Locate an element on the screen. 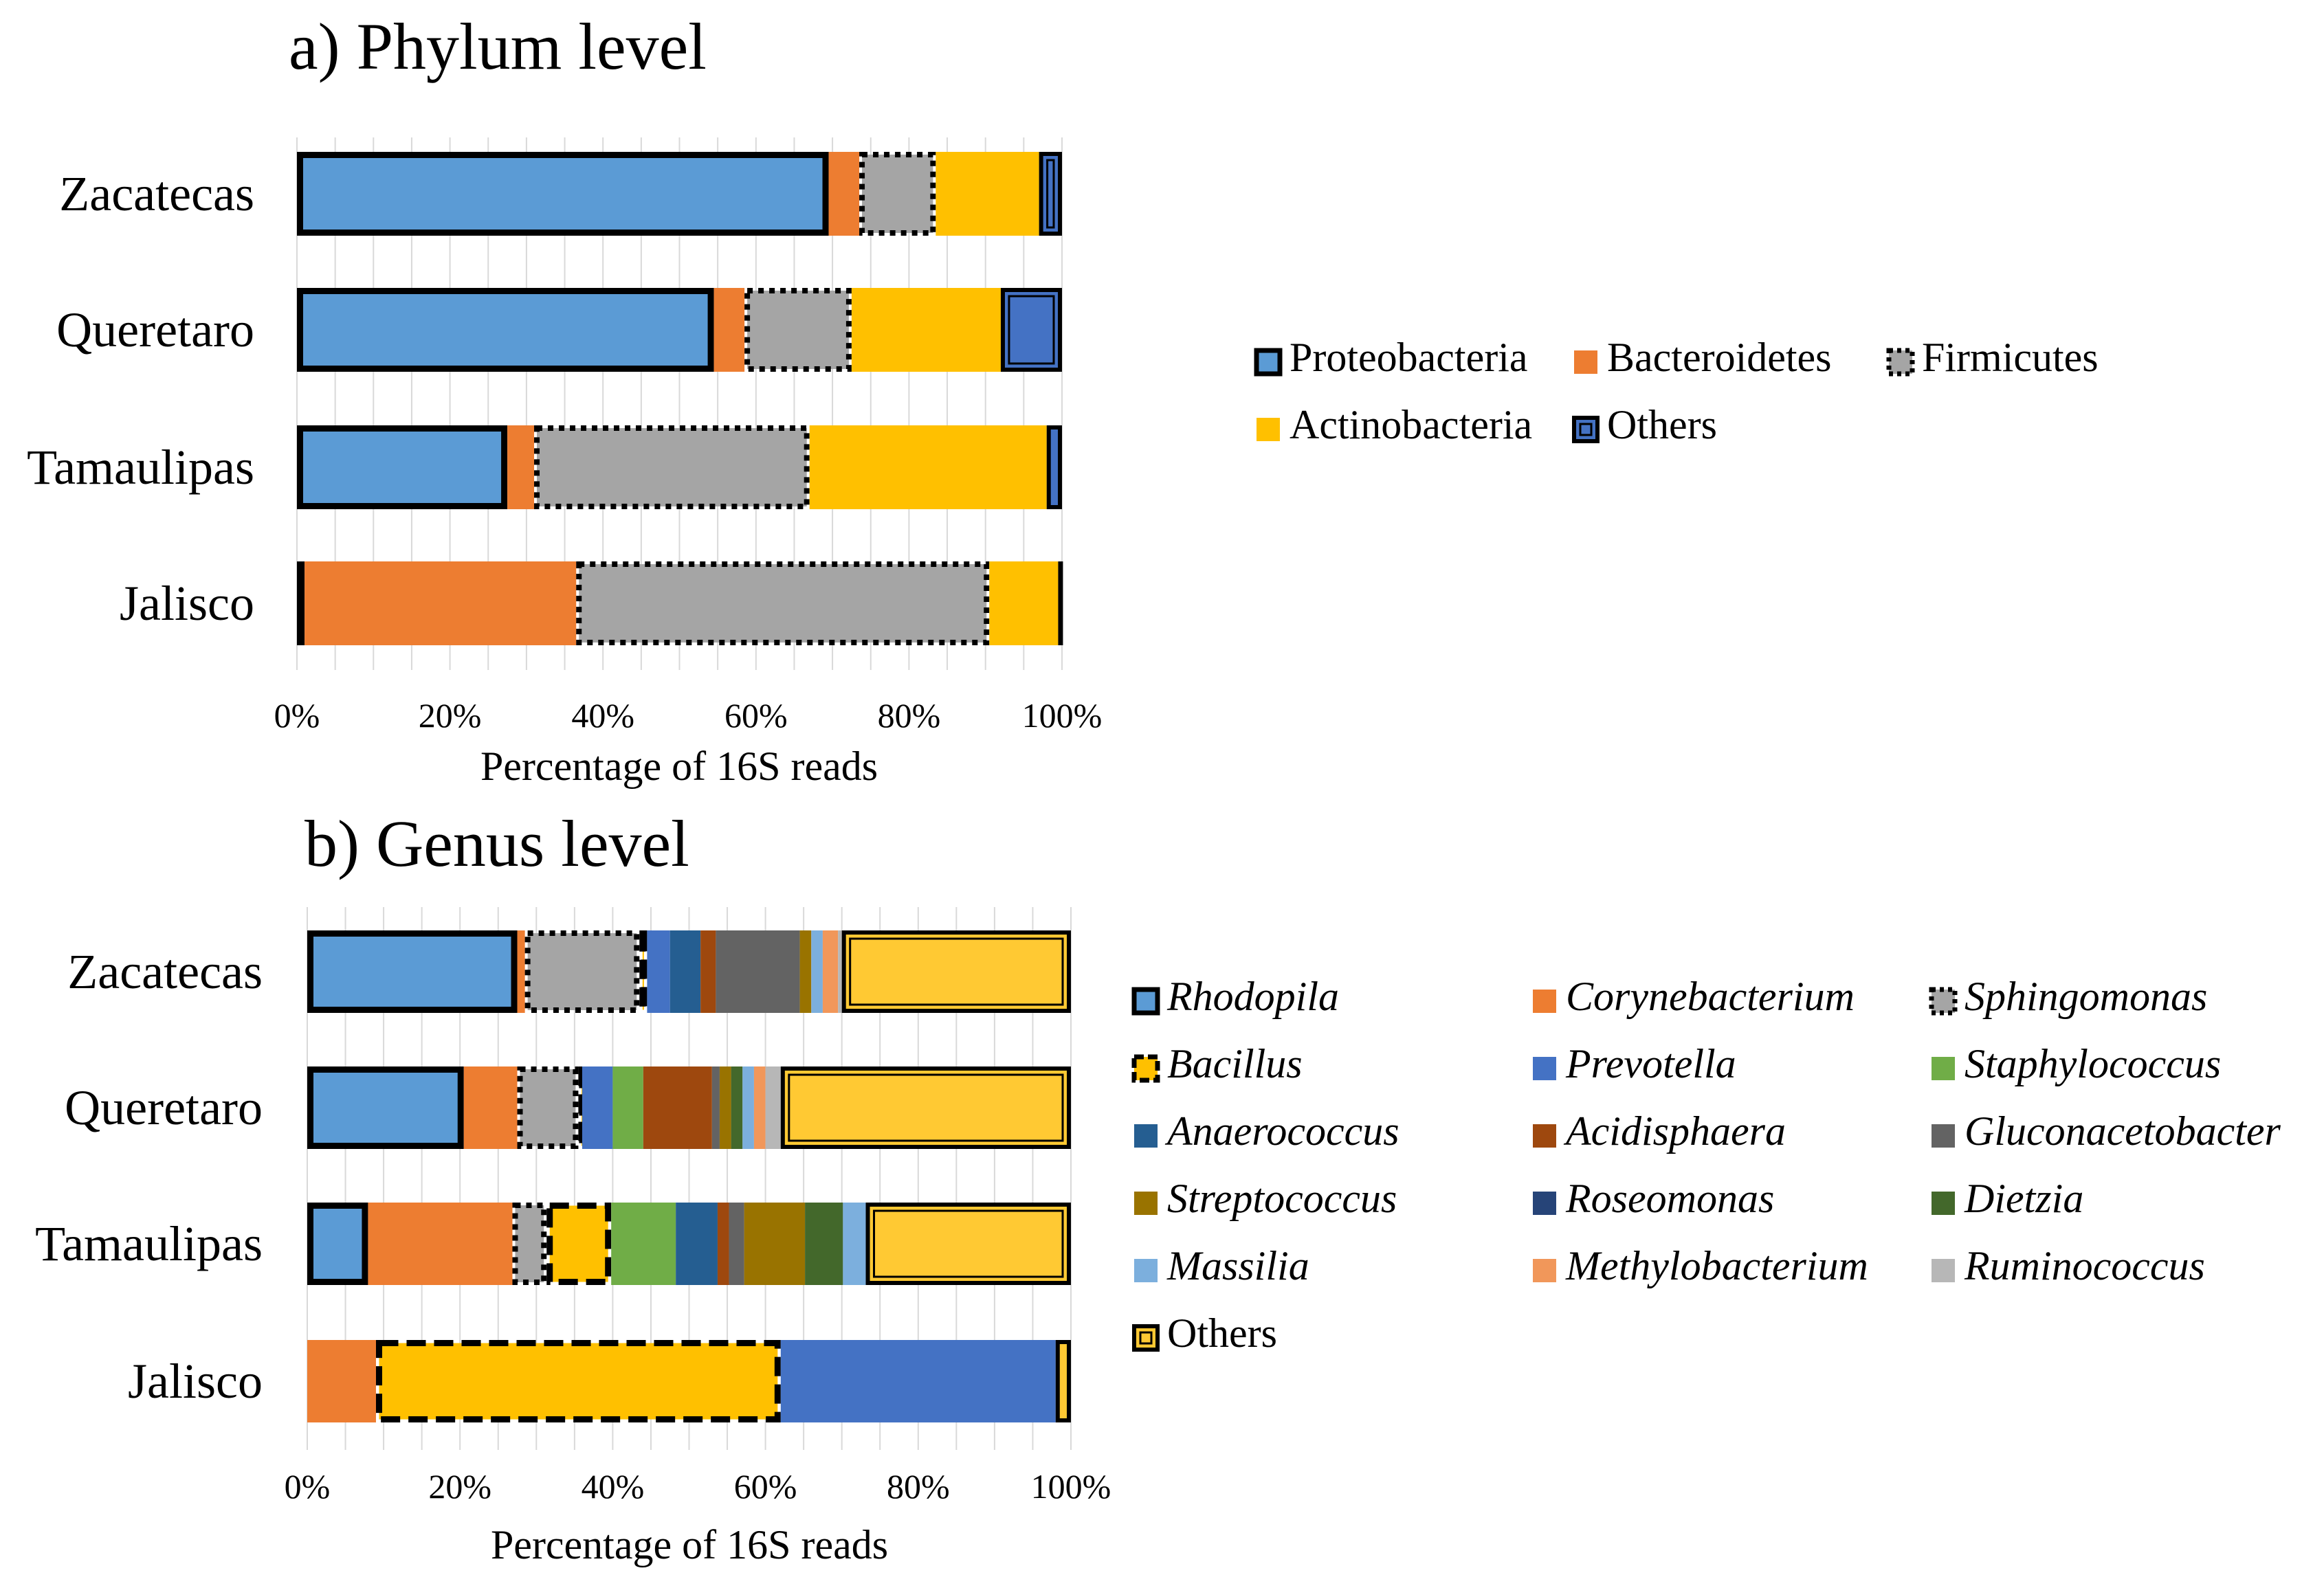 The width and height of the screenshot is (2324, 1575). phylum-bar-zacatecas-firmicutes is located at coordinates (898, 194).